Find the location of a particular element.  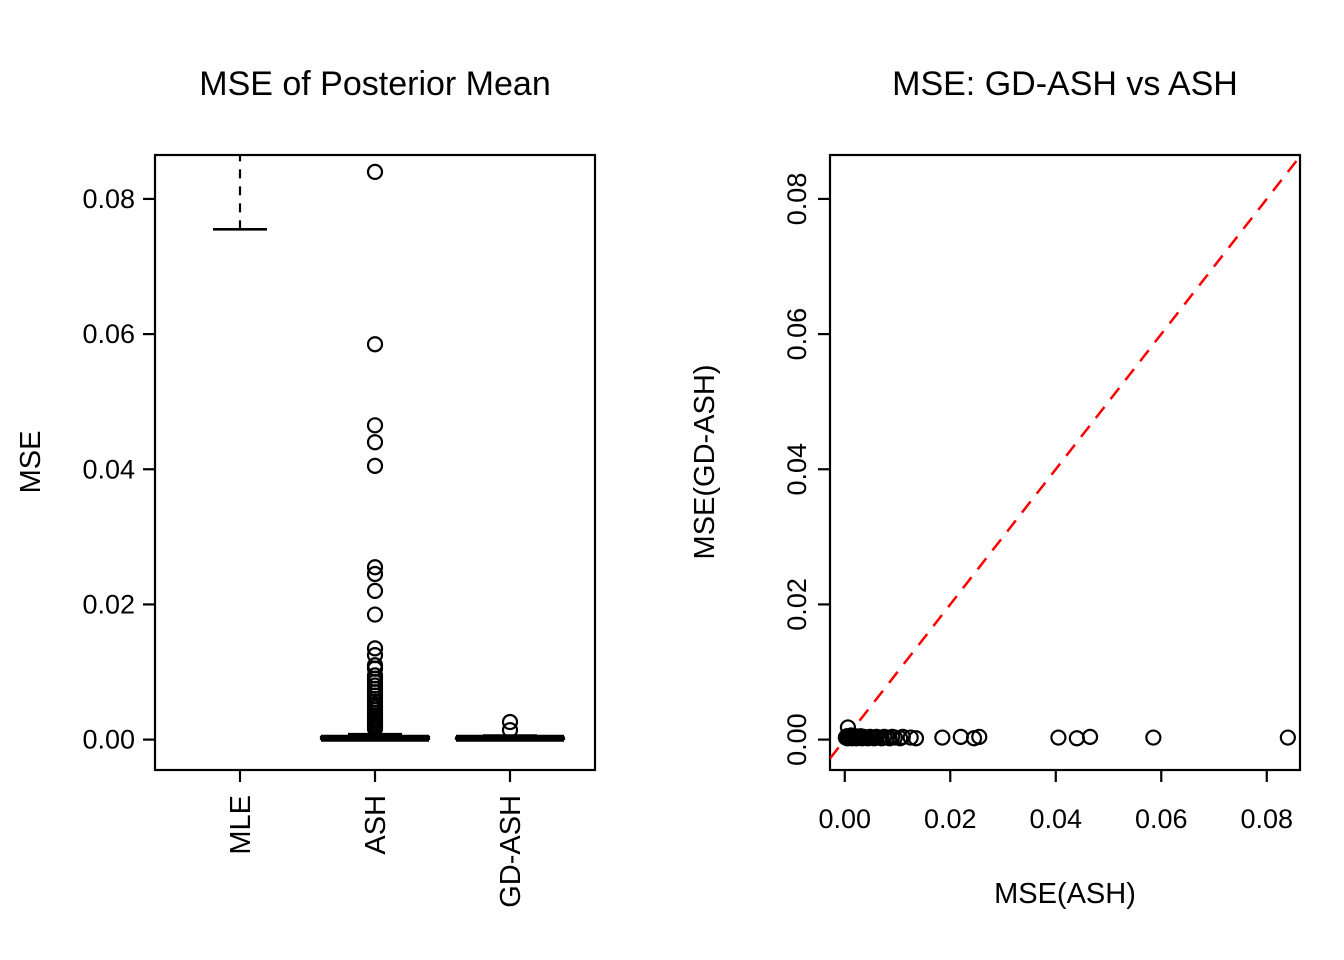

x-tick-label: 0.04 is located at coordinates (1055, 819).